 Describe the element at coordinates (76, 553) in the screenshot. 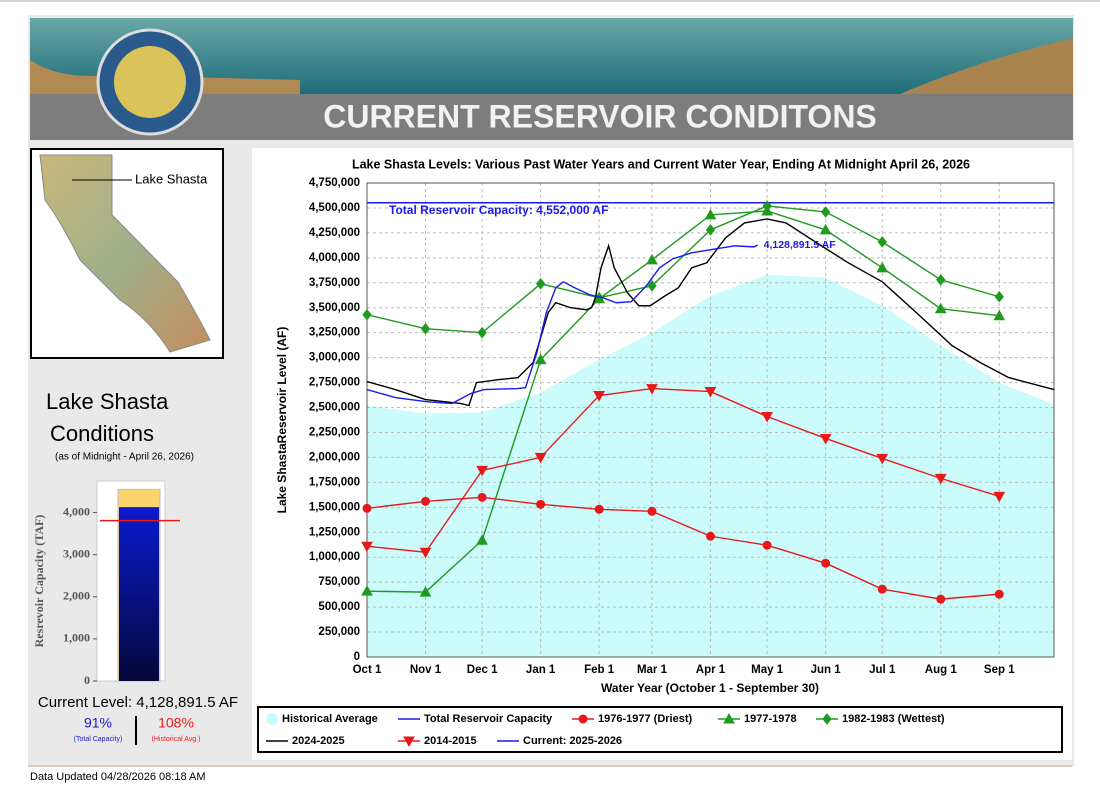

I see `y-tick-label: 3,000` at that location.